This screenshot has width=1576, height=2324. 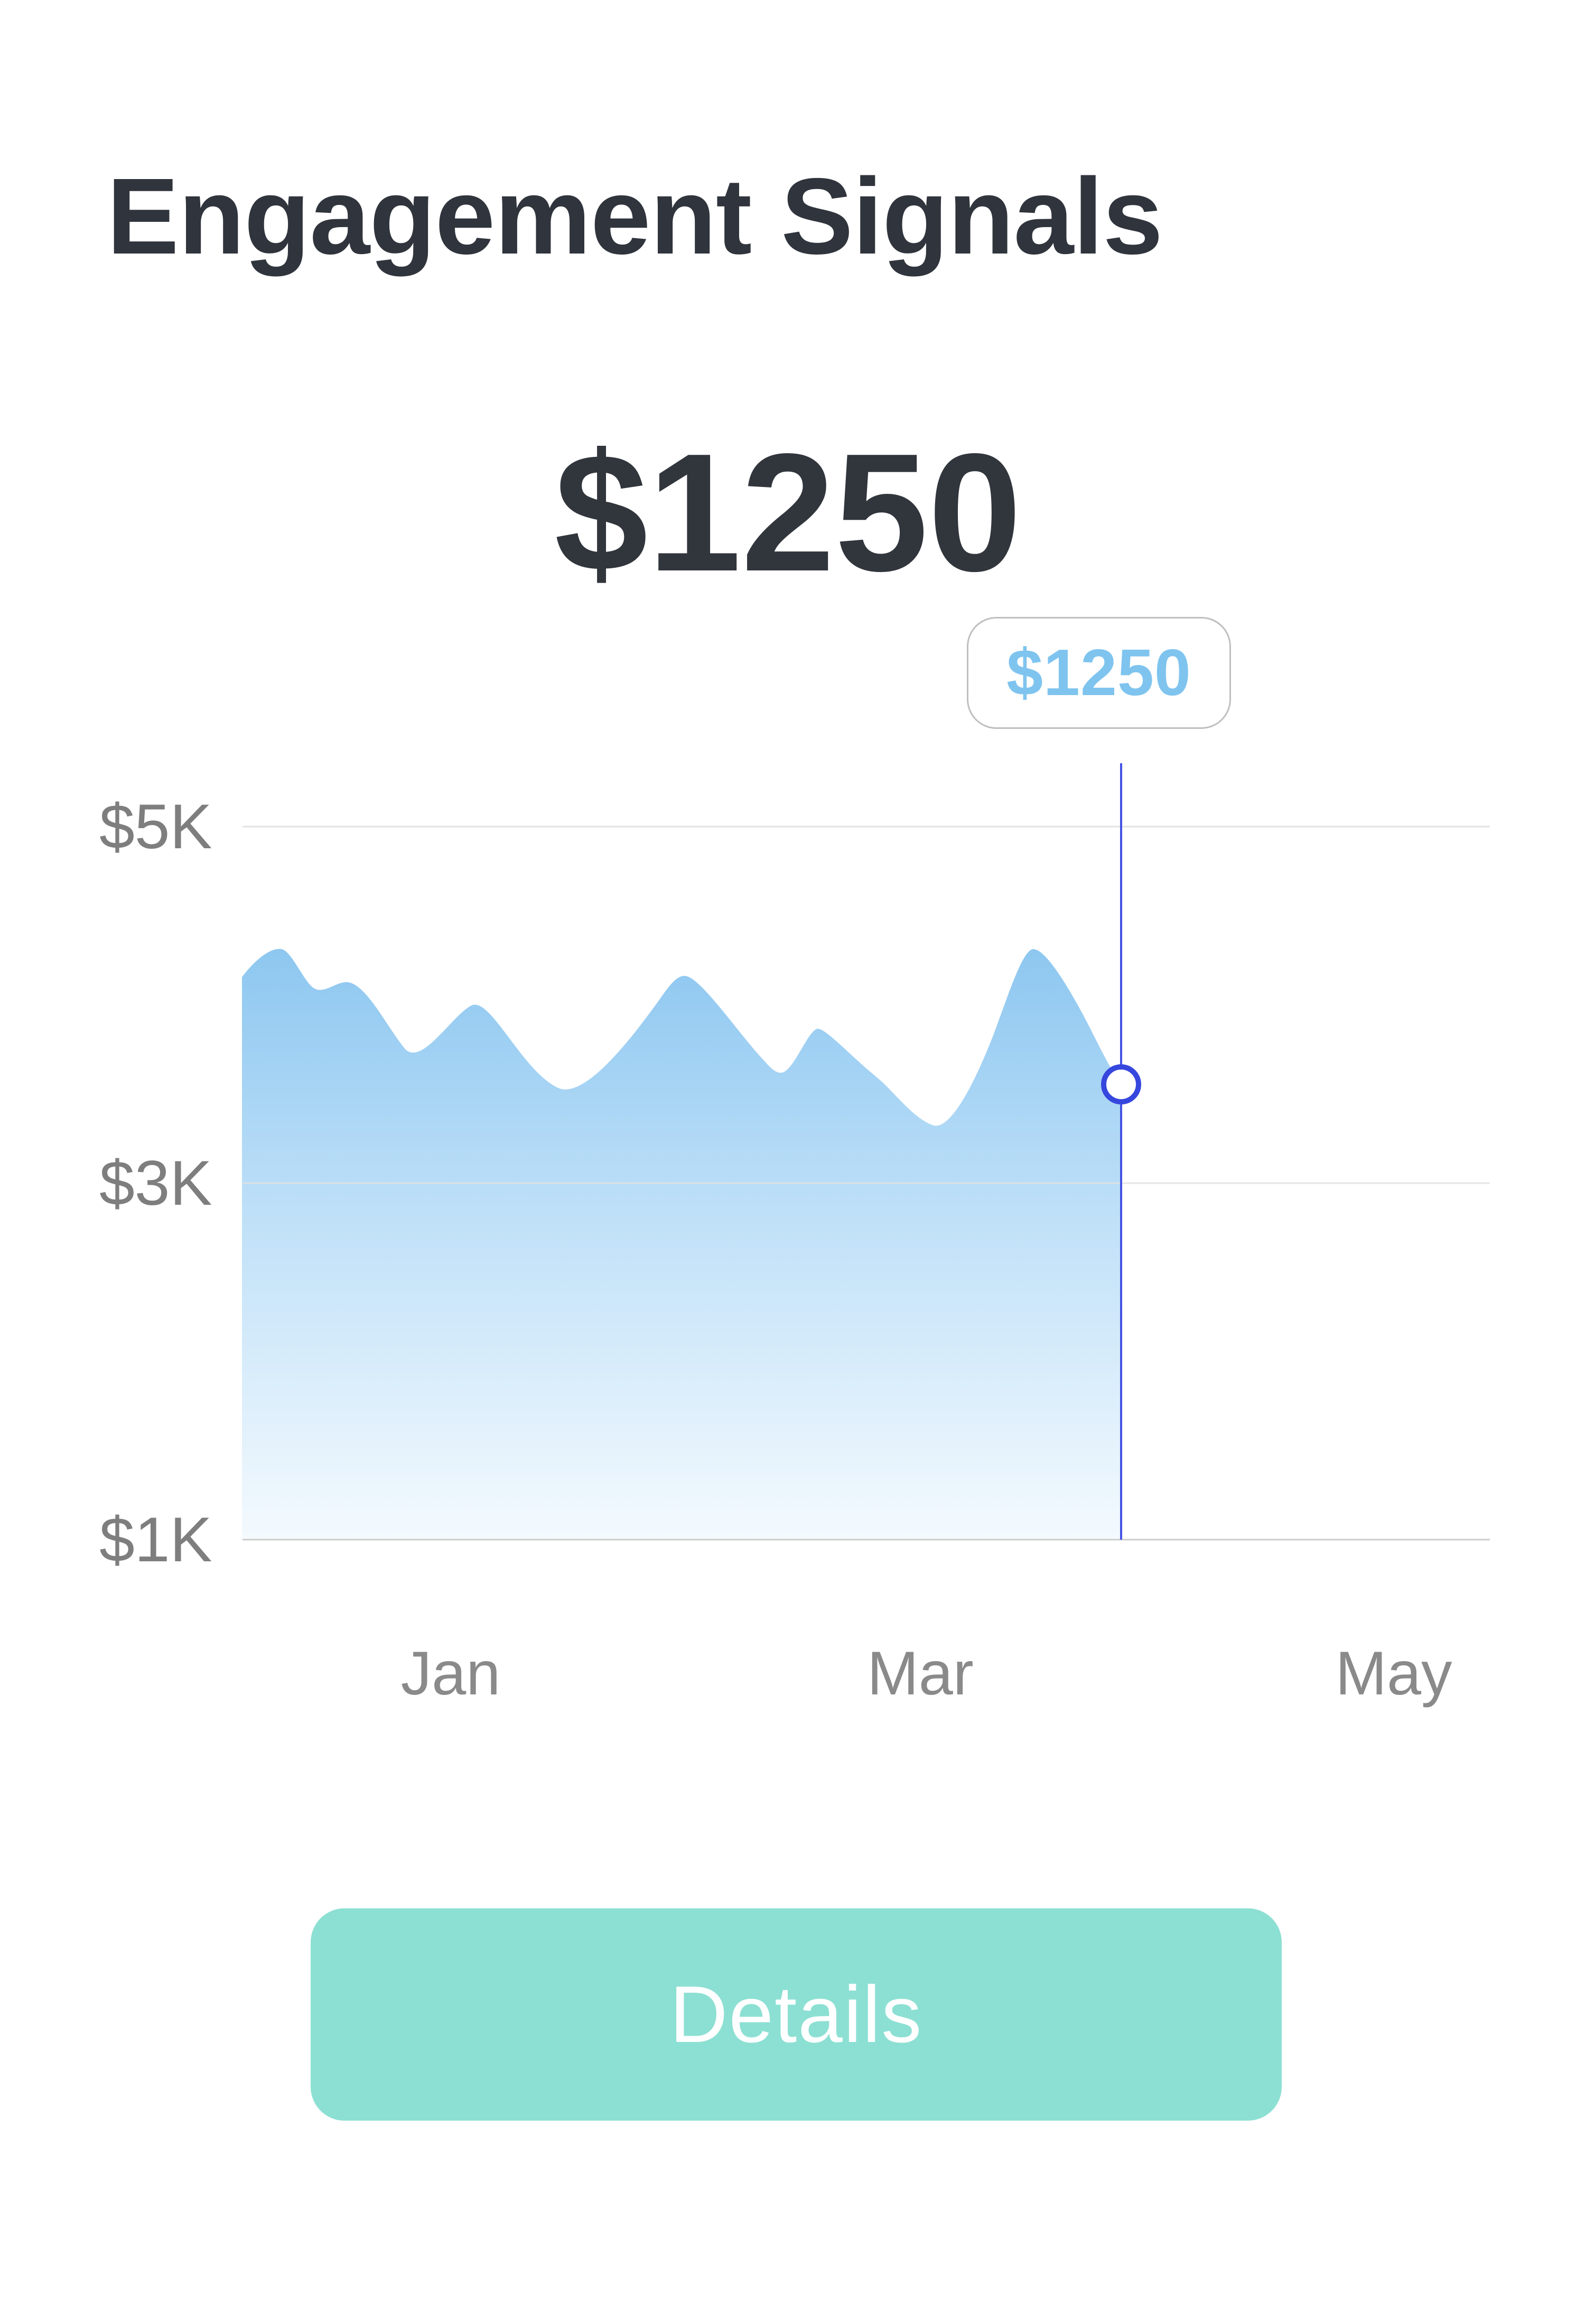 What do you see at coordinates (1393, 1673) in the screenshot?
I see `x-axis-label-may: May` at bounding box center [1393, 1673].